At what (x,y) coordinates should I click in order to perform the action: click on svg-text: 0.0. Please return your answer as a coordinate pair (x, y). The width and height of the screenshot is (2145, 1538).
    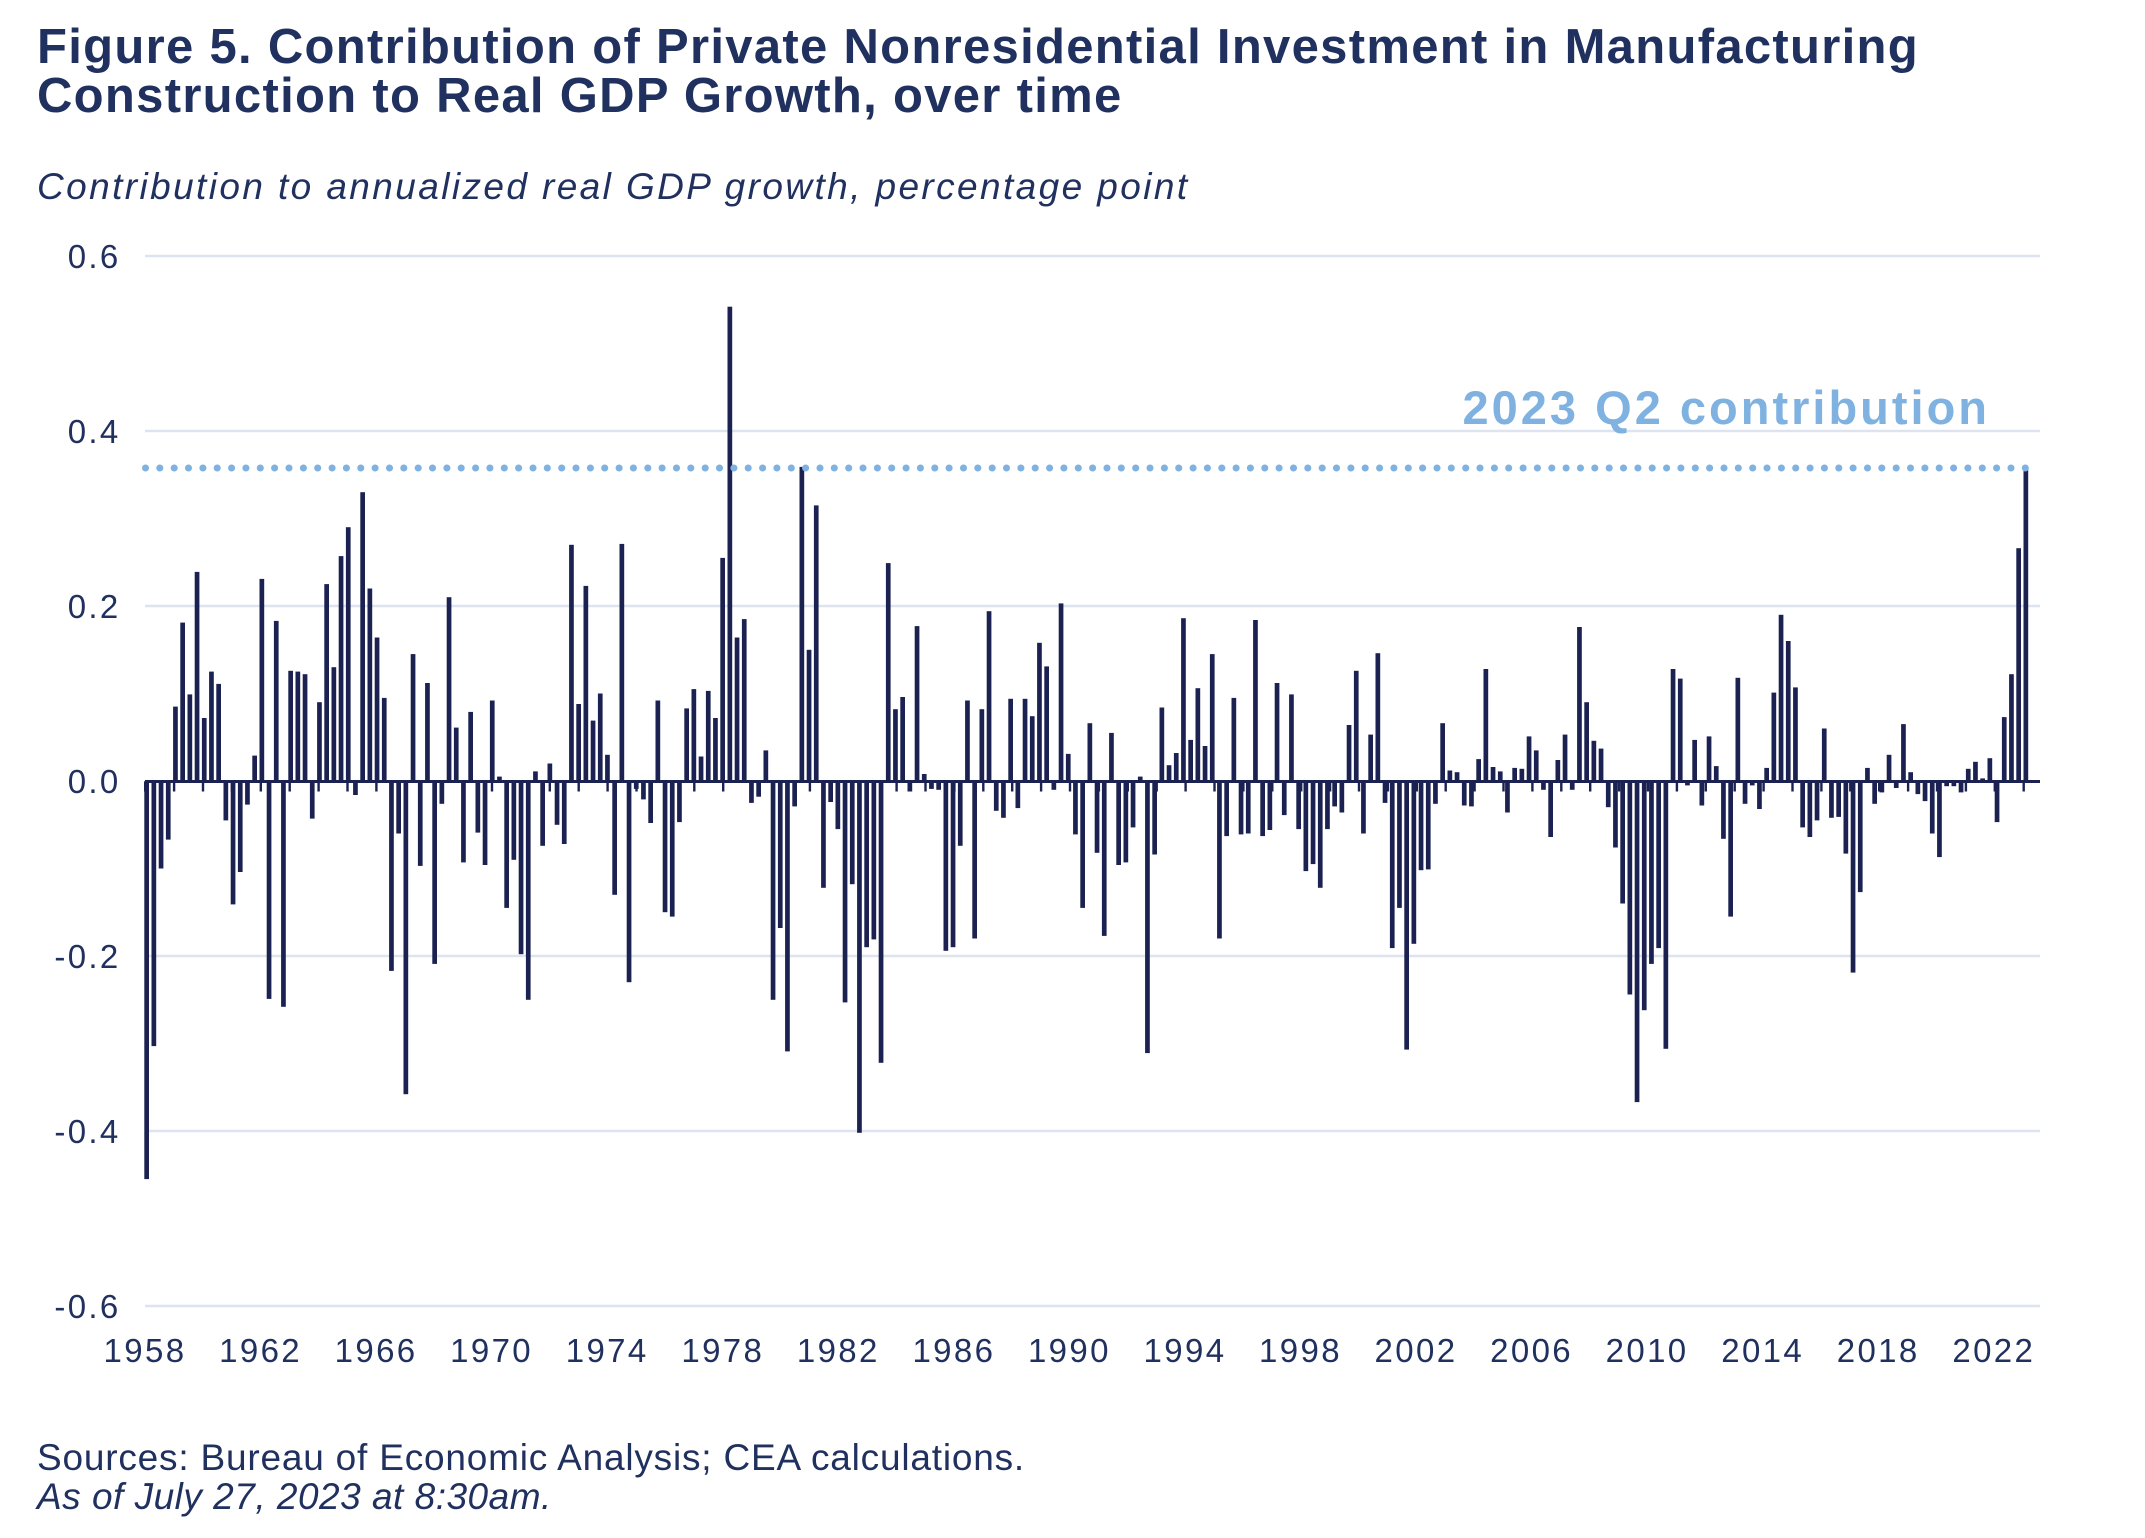
    Looking at the image, I should click on (94, 781).